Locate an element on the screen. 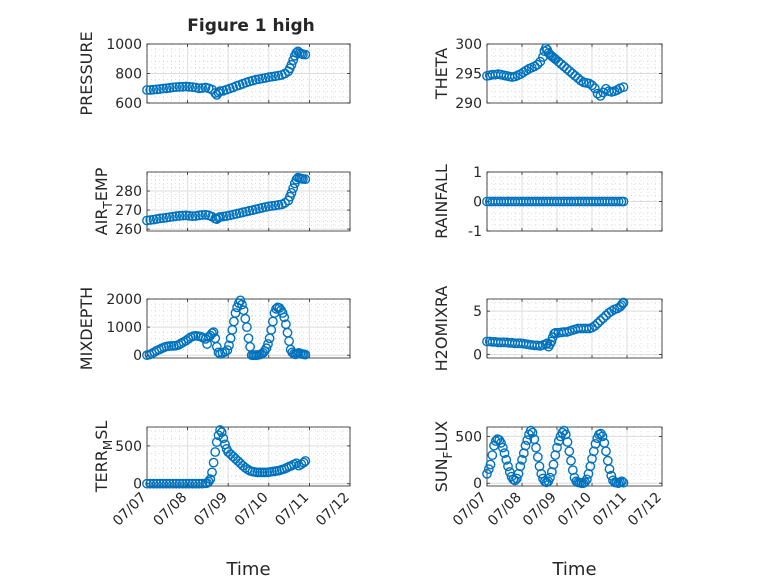  mixdepth-ytick-label: 1000 is located at coordinates (124, 328).